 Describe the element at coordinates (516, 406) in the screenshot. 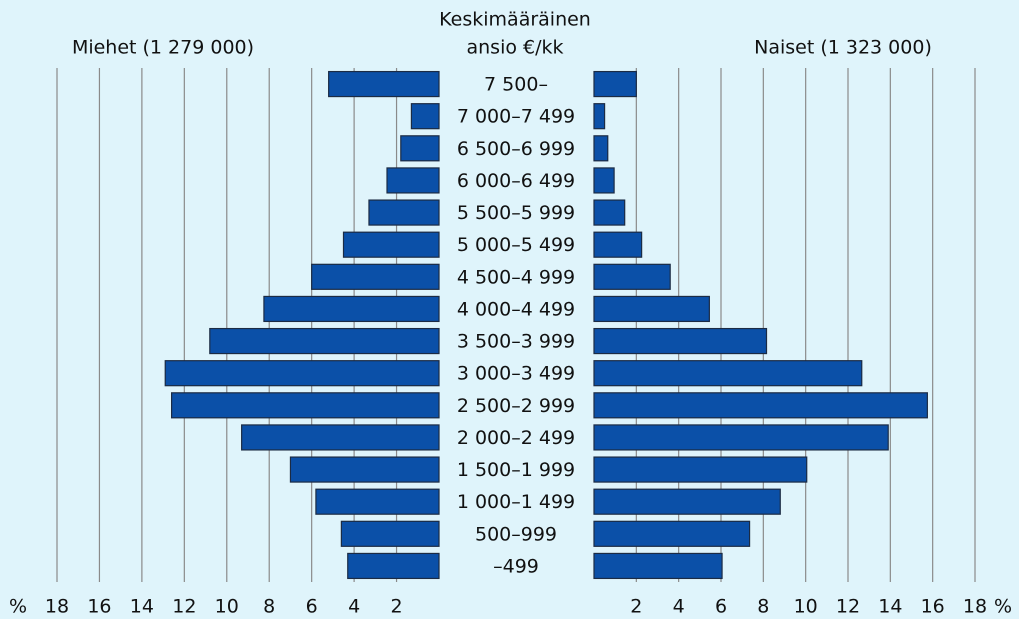

I see `category-label: 2 500–2 999` at that location.